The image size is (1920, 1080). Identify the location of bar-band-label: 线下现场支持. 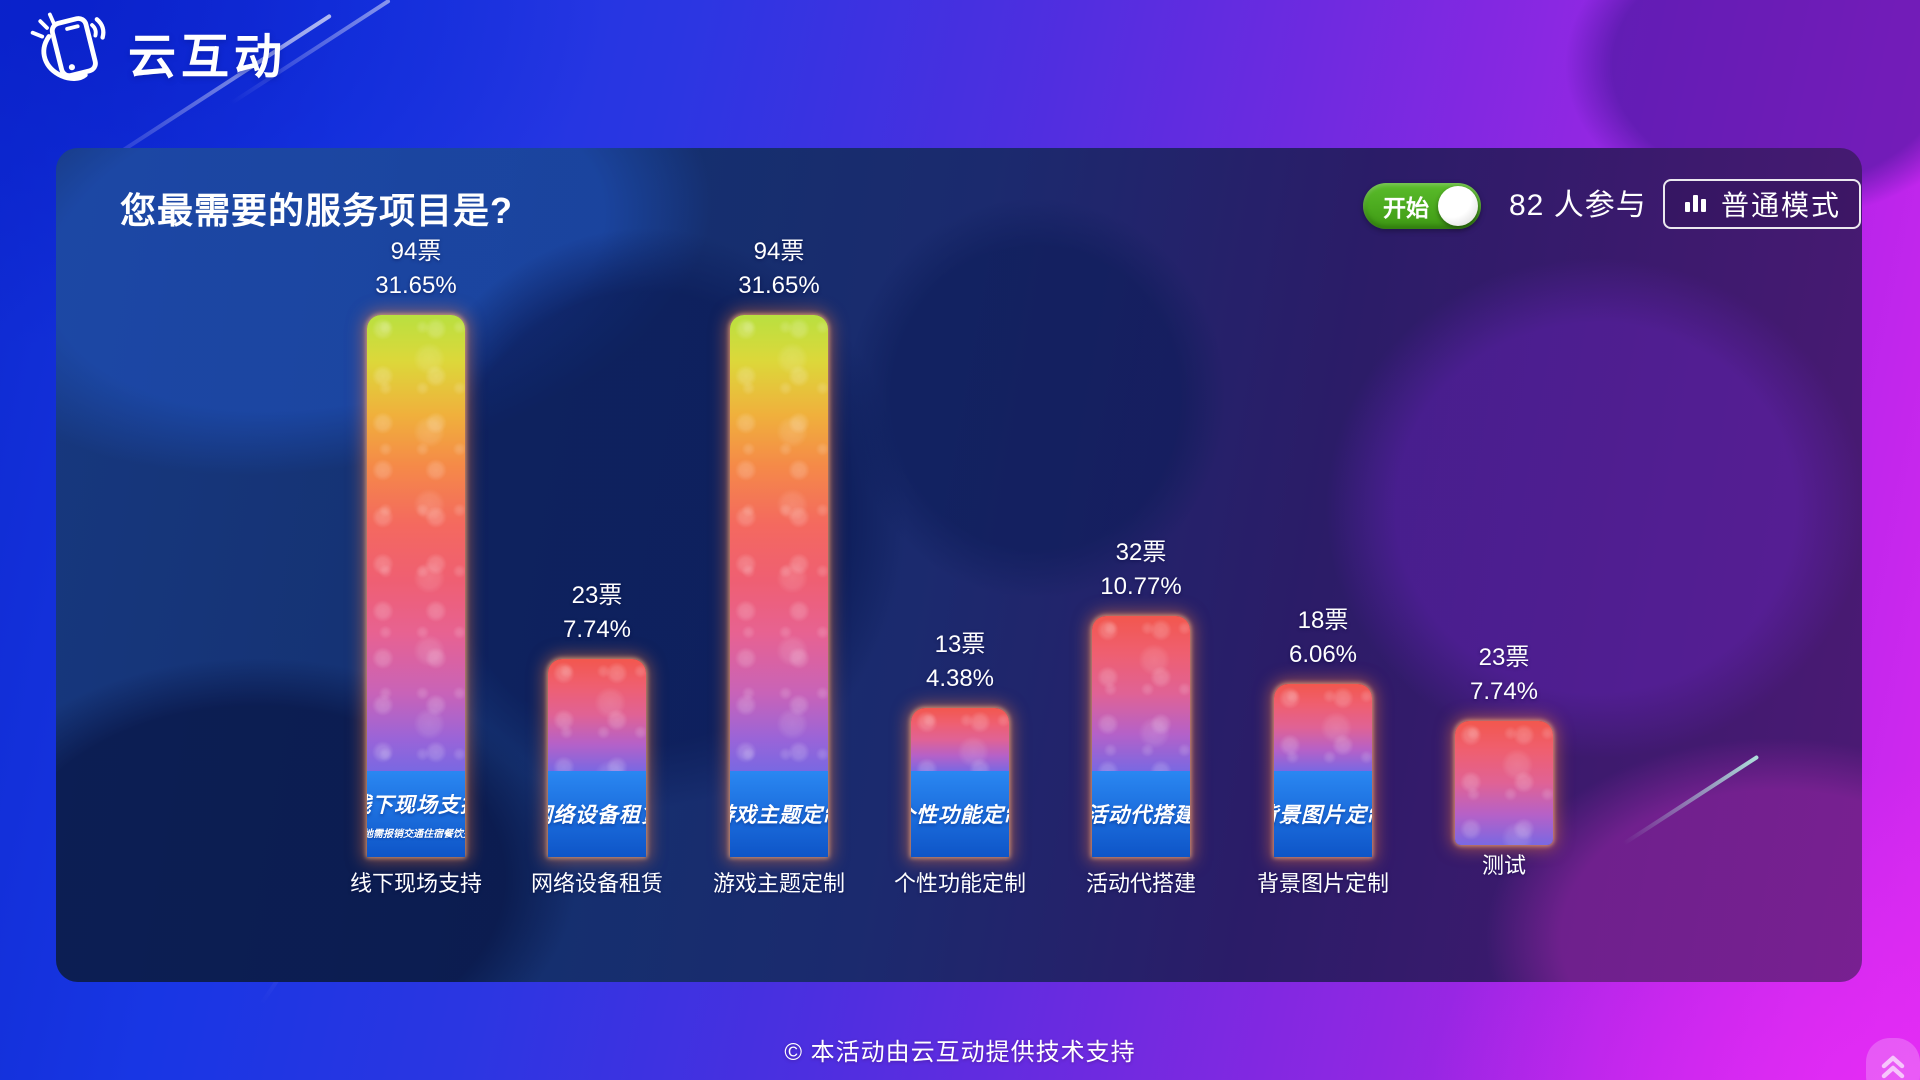
(416, 805).